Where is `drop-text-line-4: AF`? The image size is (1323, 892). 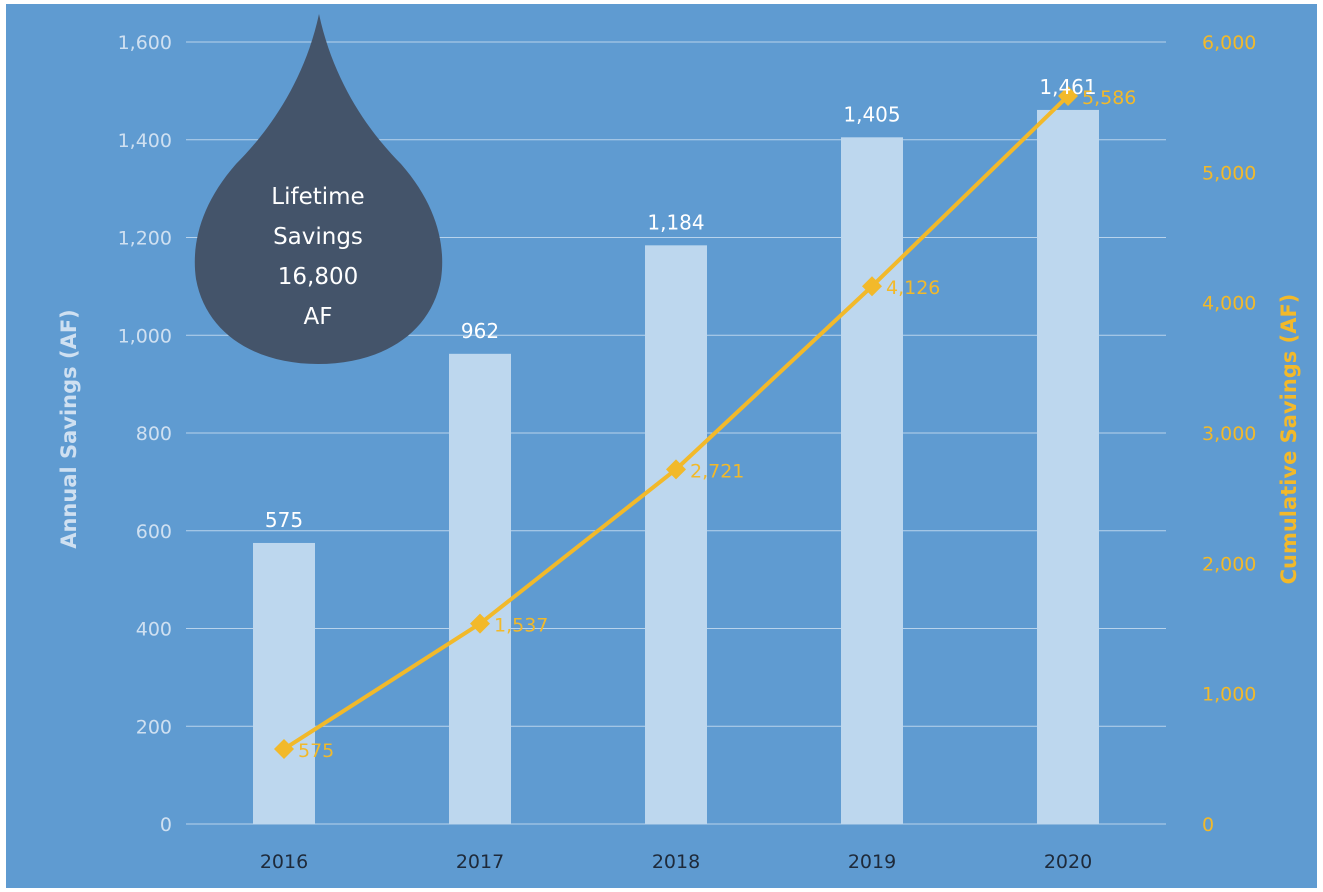 drop-text-line-4: AF is located at coordinates (318, 317).